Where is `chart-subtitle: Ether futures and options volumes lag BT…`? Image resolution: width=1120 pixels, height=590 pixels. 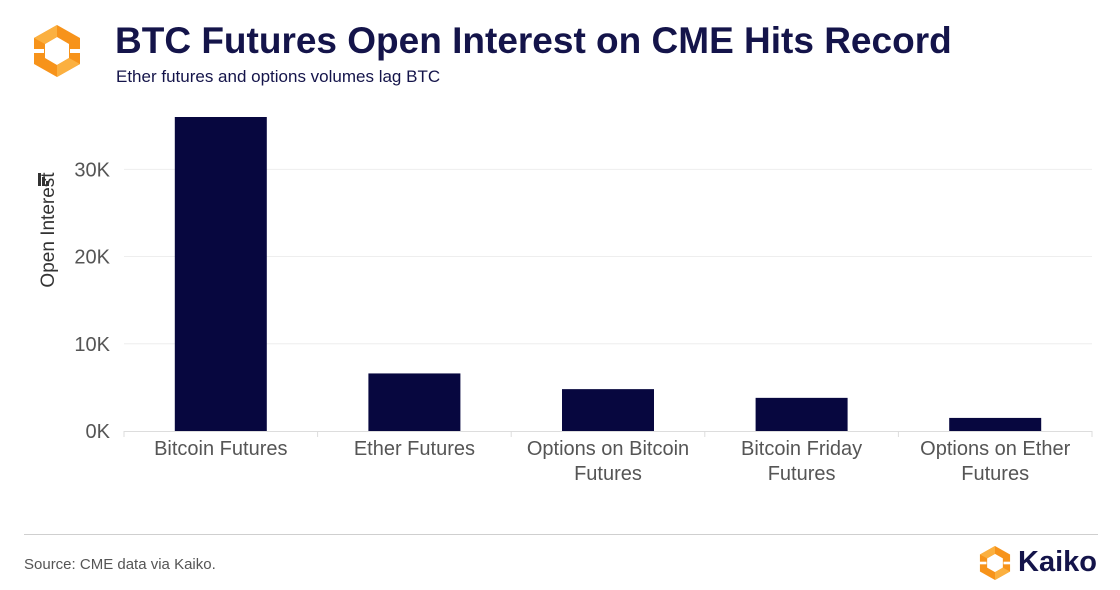 chart-subtitle: Ether futures and options volumes lag BT… is located at coordinates (278, 76).